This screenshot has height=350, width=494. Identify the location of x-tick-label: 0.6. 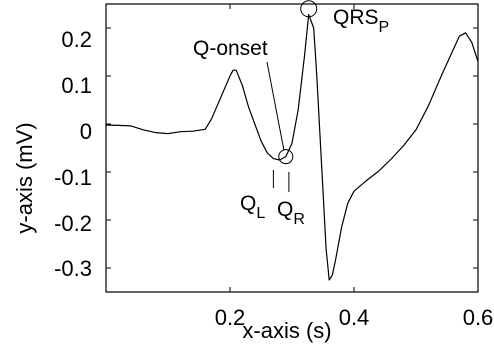
(478, 317).